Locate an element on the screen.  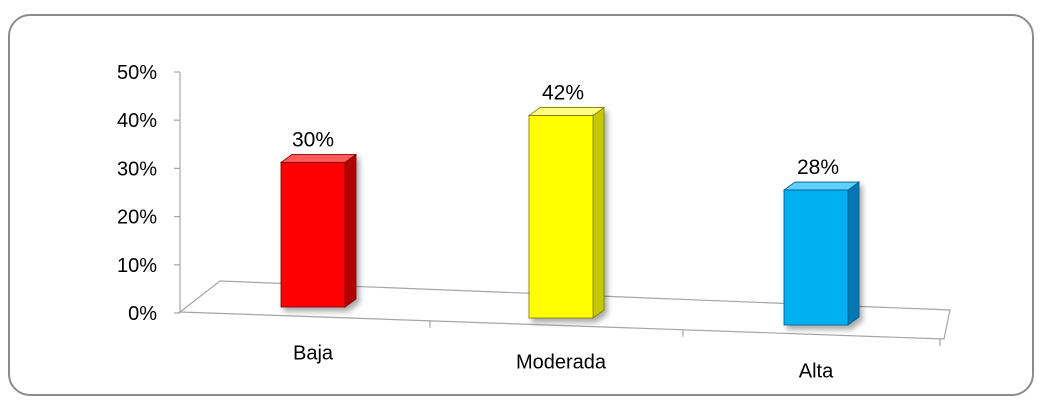
x-tick-label: Baja is located at coordinates (313, 354).